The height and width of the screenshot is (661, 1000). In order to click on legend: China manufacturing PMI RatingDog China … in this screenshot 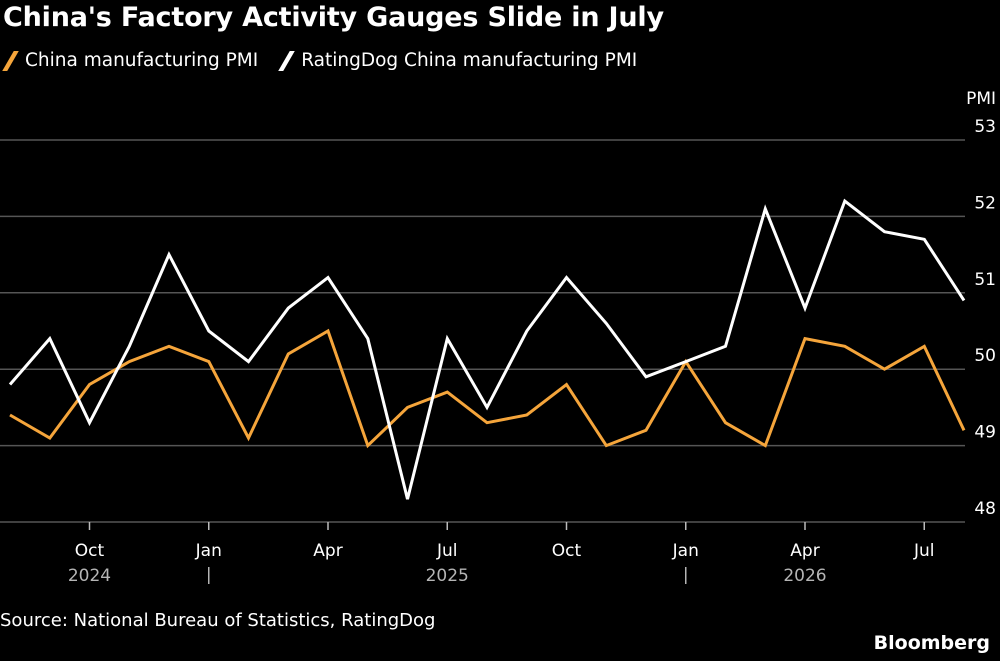, I will do `click(327, 60)`.